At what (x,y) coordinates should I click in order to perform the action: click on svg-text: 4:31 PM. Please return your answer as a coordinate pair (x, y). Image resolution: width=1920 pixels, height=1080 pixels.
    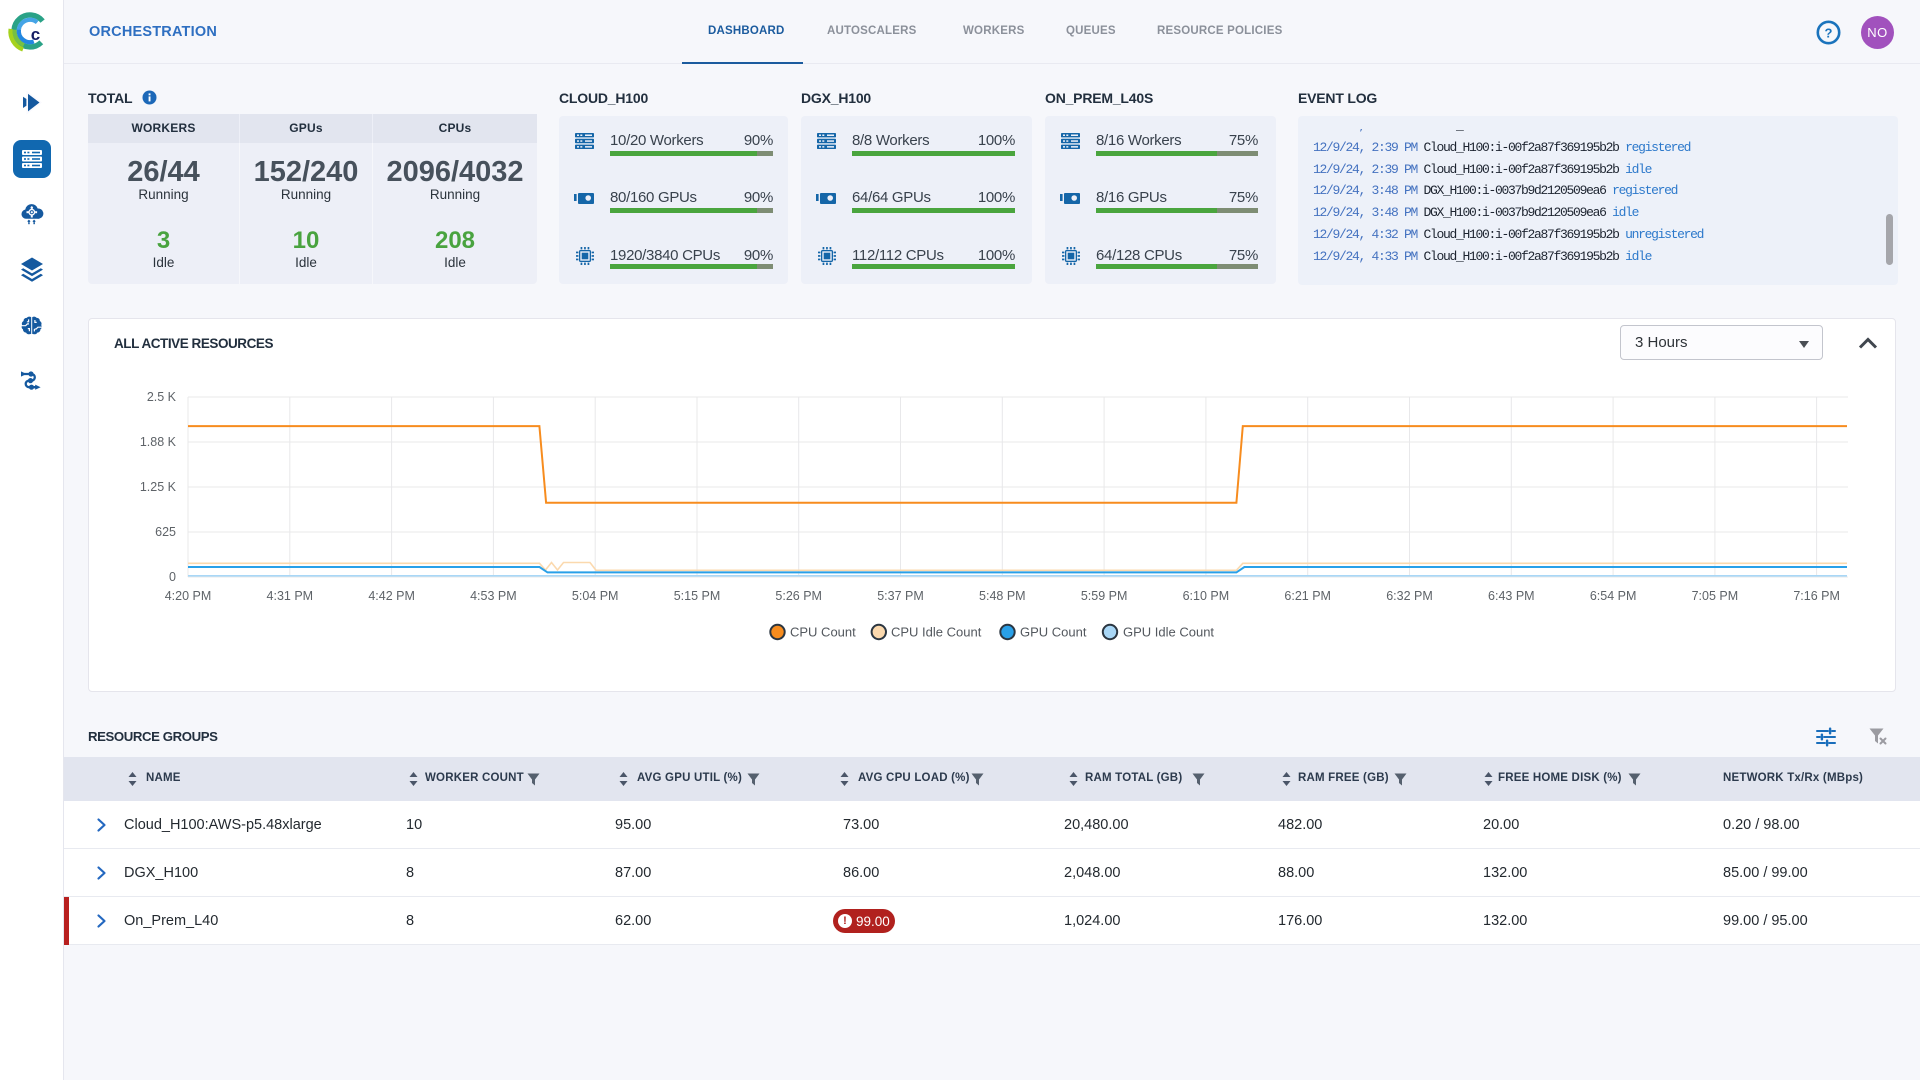
    Looking at the image, I should click on (290, 596).